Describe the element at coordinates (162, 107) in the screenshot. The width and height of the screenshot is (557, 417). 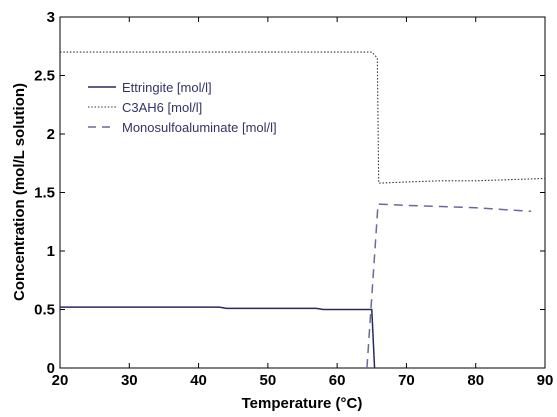
I see `legend-label: C3AH6 [mol/l]` at that location.